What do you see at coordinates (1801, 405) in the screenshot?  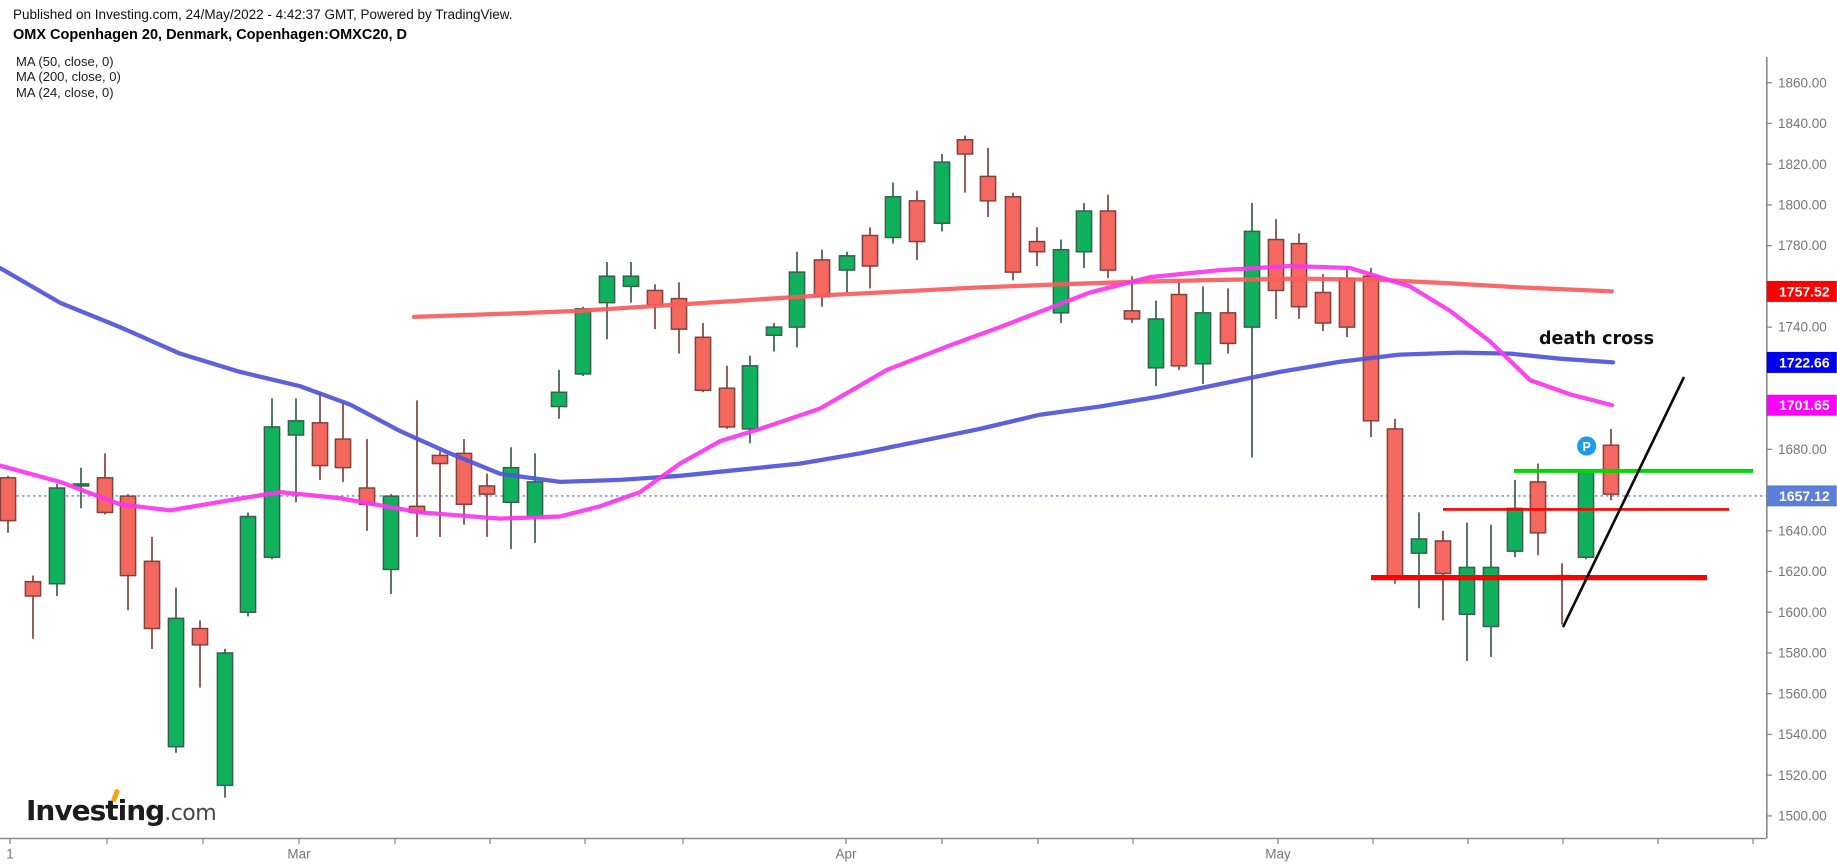 I see `price-flag-1701.65: 1701.65` at bounding box center [1801, 405].